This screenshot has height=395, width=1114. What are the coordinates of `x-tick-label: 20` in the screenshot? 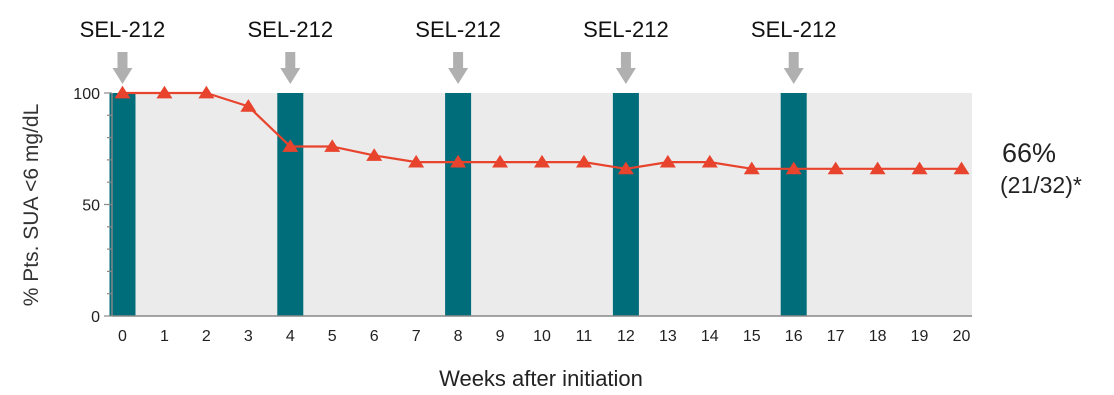 It's located at (962, 336).